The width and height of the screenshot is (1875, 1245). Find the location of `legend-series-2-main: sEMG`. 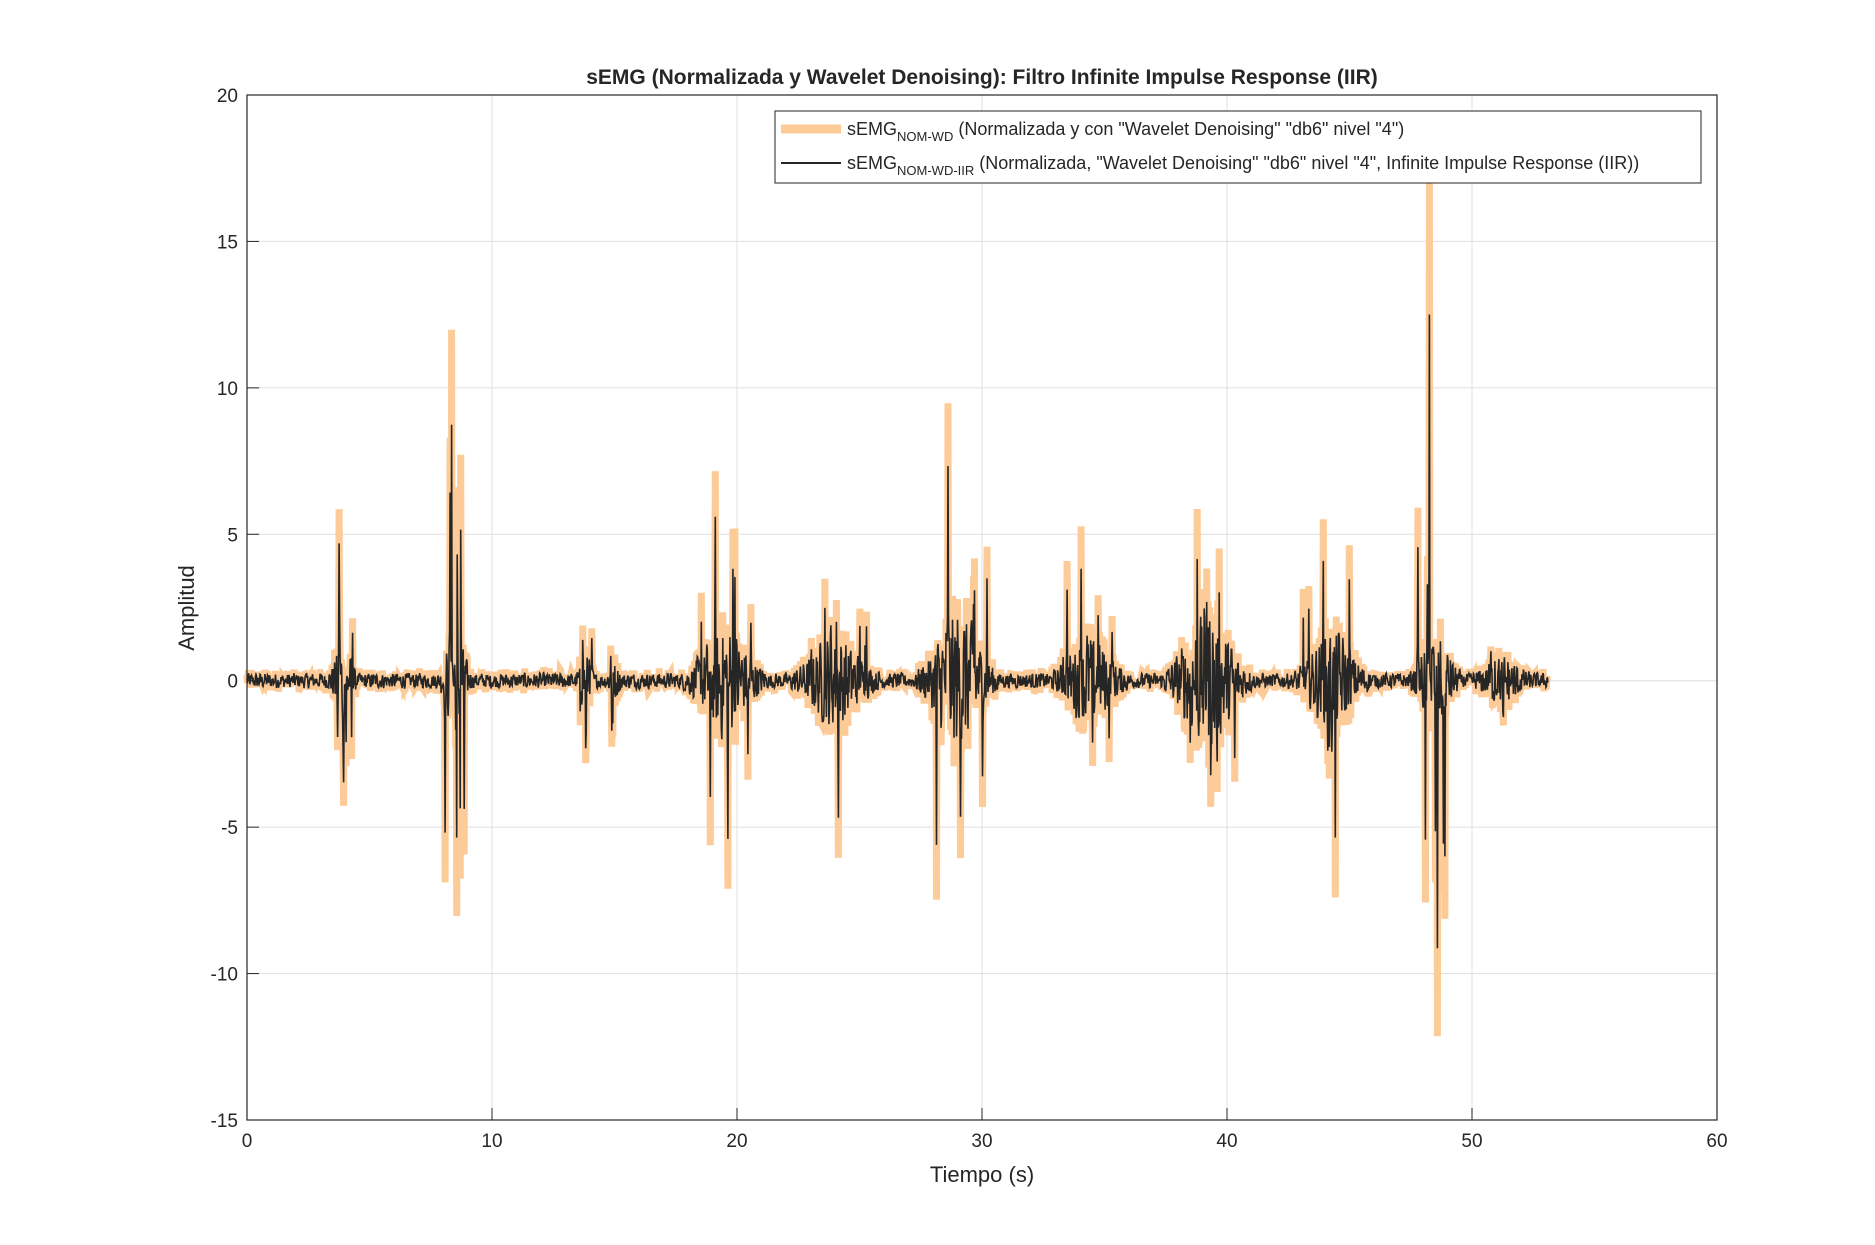

legend-series-2-main: sEMG is located at coordinates (872, 163).